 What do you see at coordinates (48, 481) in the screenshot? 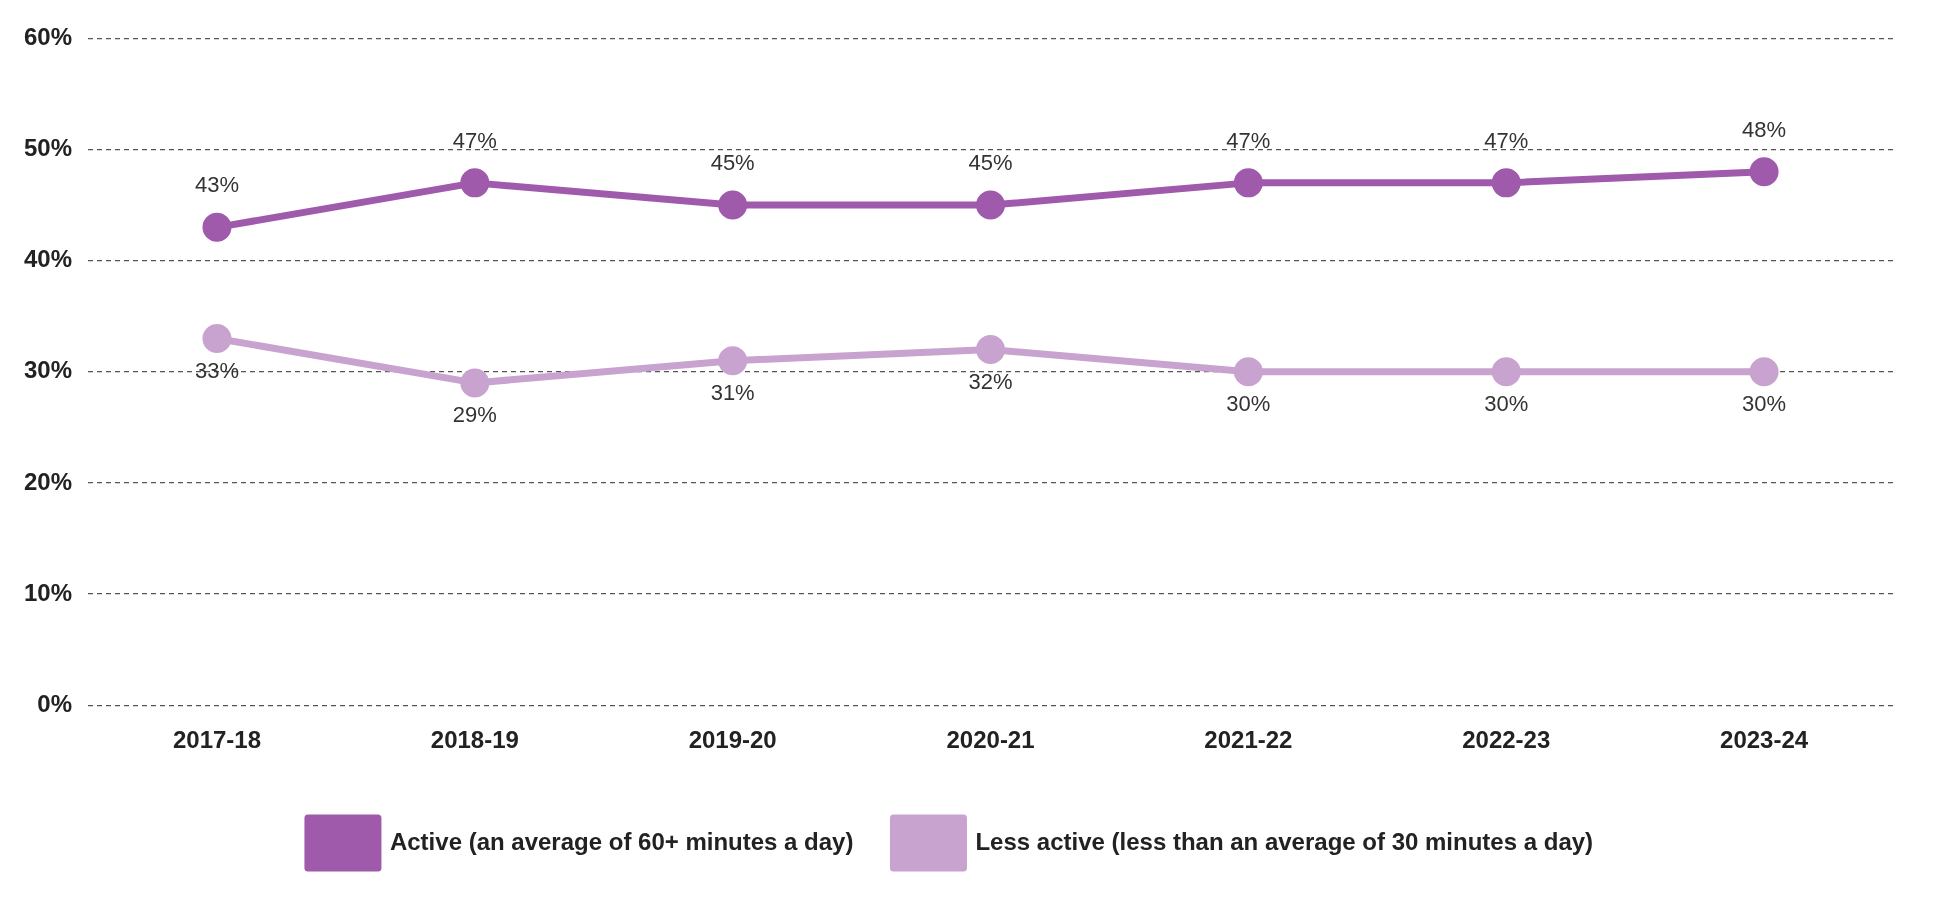
I see `y-tick-label: 20%` at bounding box center [48, 481].